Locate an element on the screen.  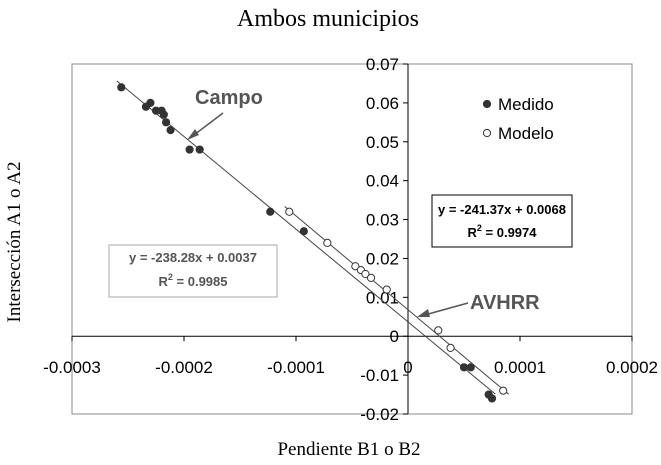
y-tick-label: -0.02 is located at coordinates (379, 414).